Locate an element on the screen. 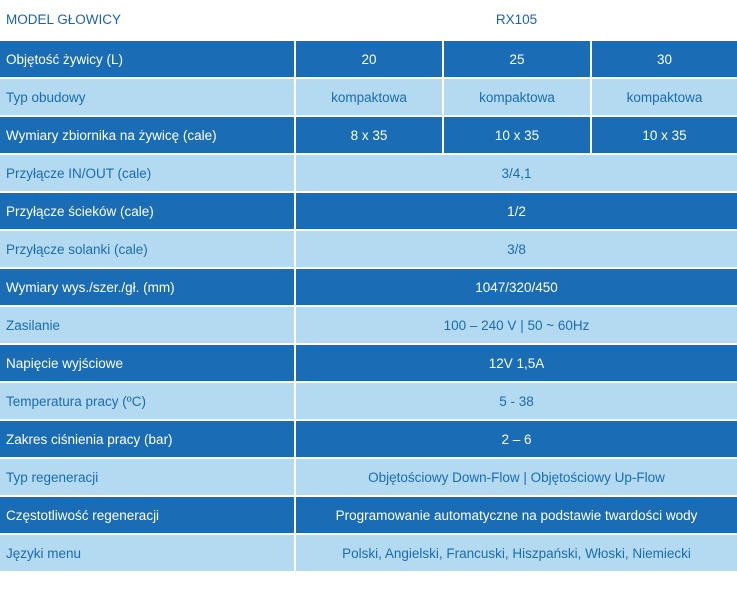 The width and height of the screenshot is (737, 600). row-label: Objętość żywicy (L) is located at coordinates (148, 59).